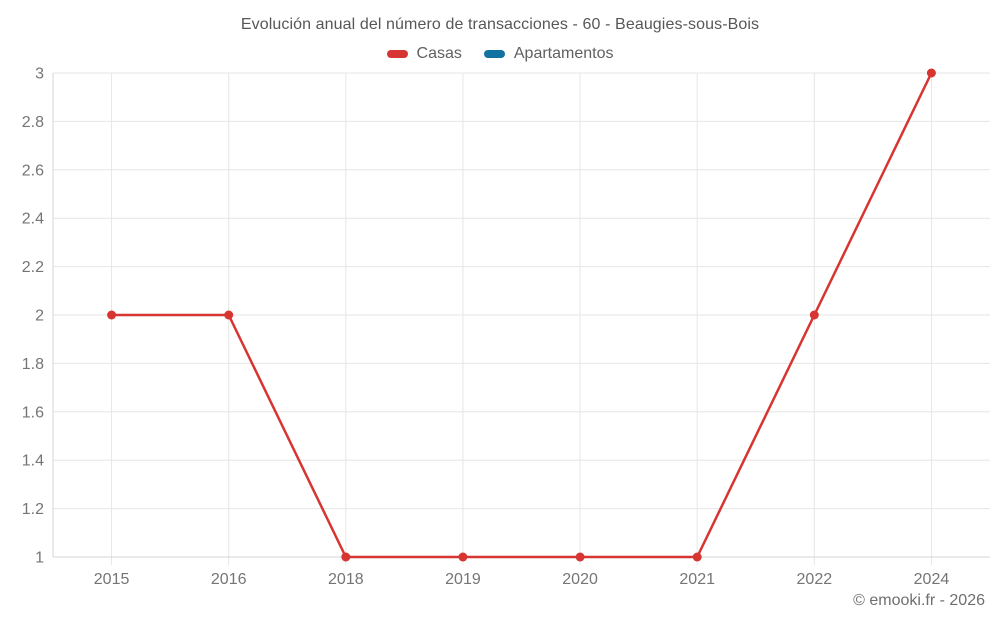  I want to click on data-point-casas-2018, so click(346, 557).